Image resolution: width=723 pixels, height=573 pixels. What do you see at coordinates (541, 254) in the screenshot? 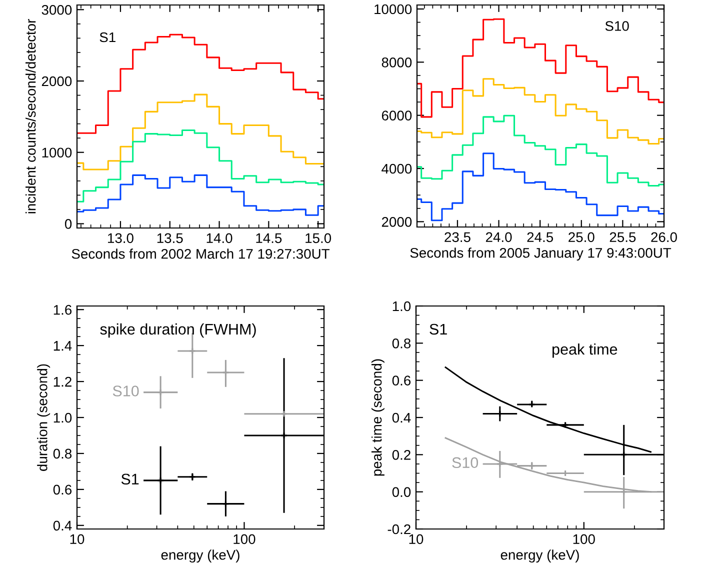
I see `x-axis-title: Seconds from 2005 January 17 9:43:00UT` at bounding box center [541, 254].